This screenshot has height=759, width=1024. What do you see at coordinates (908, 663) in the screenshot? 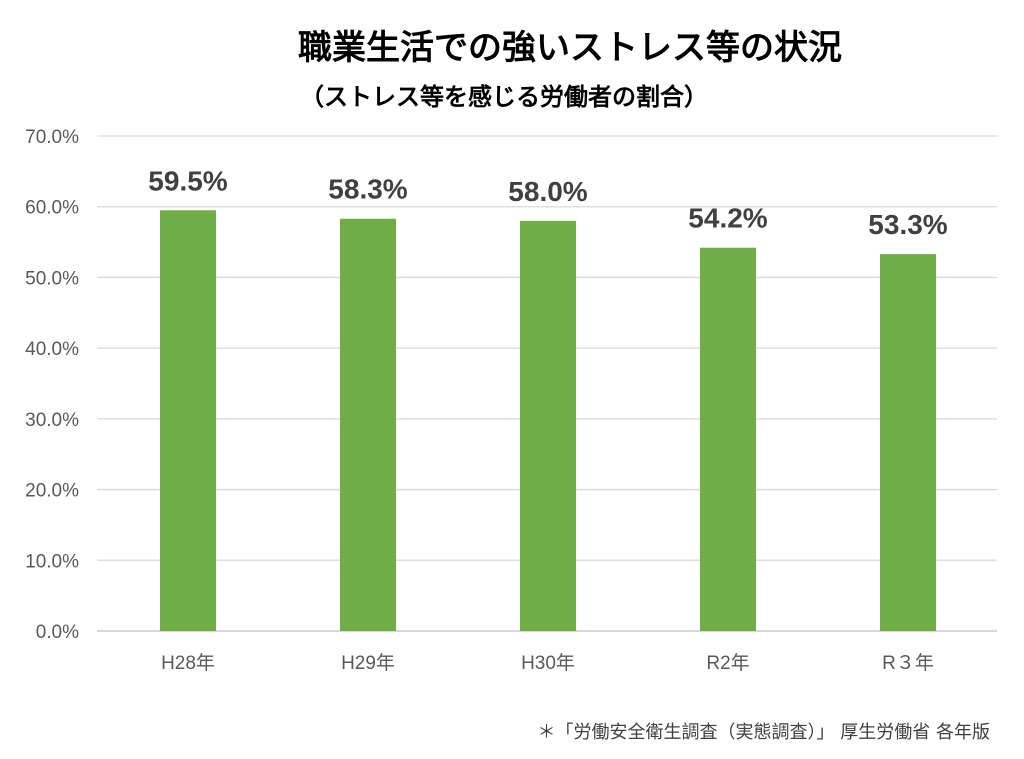
I see `x-category-label: R３年` at bounding box center [908, 663].